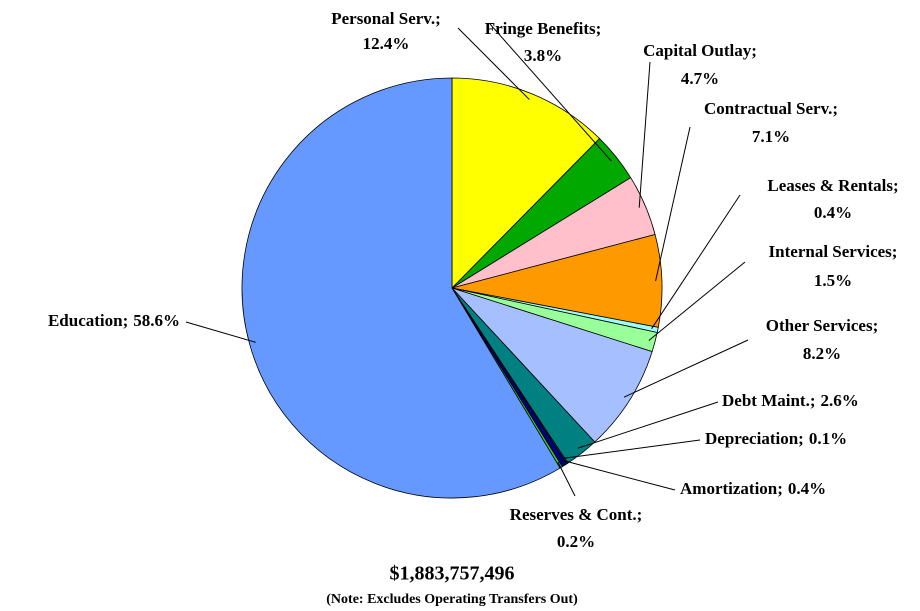 Image resolution: width=920 pixels, height=611 pixels. I want to click on slice-label: Depreciation;, so click(754, 438).